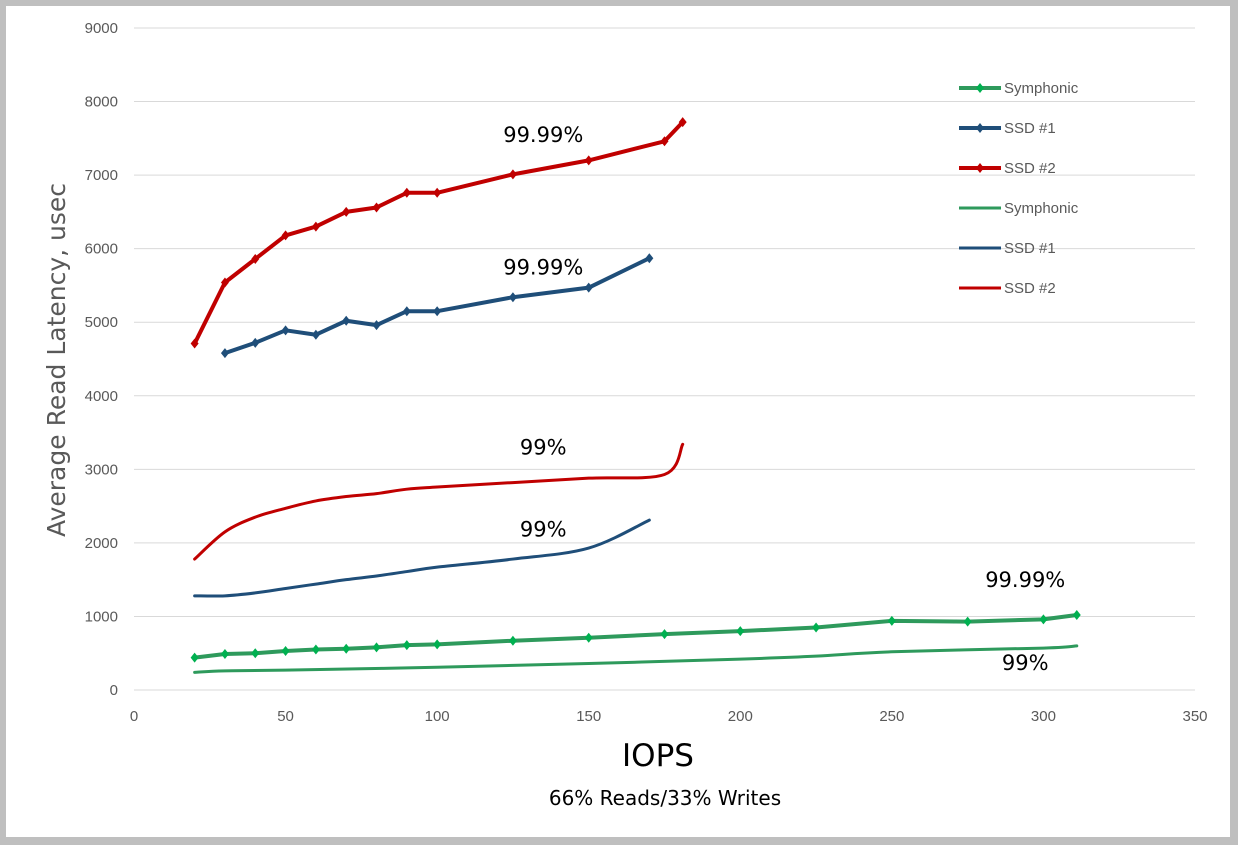  Describe the element at coordinates (101, 469) in the screenshot. I see `y-tick-label: 3000` at that location.